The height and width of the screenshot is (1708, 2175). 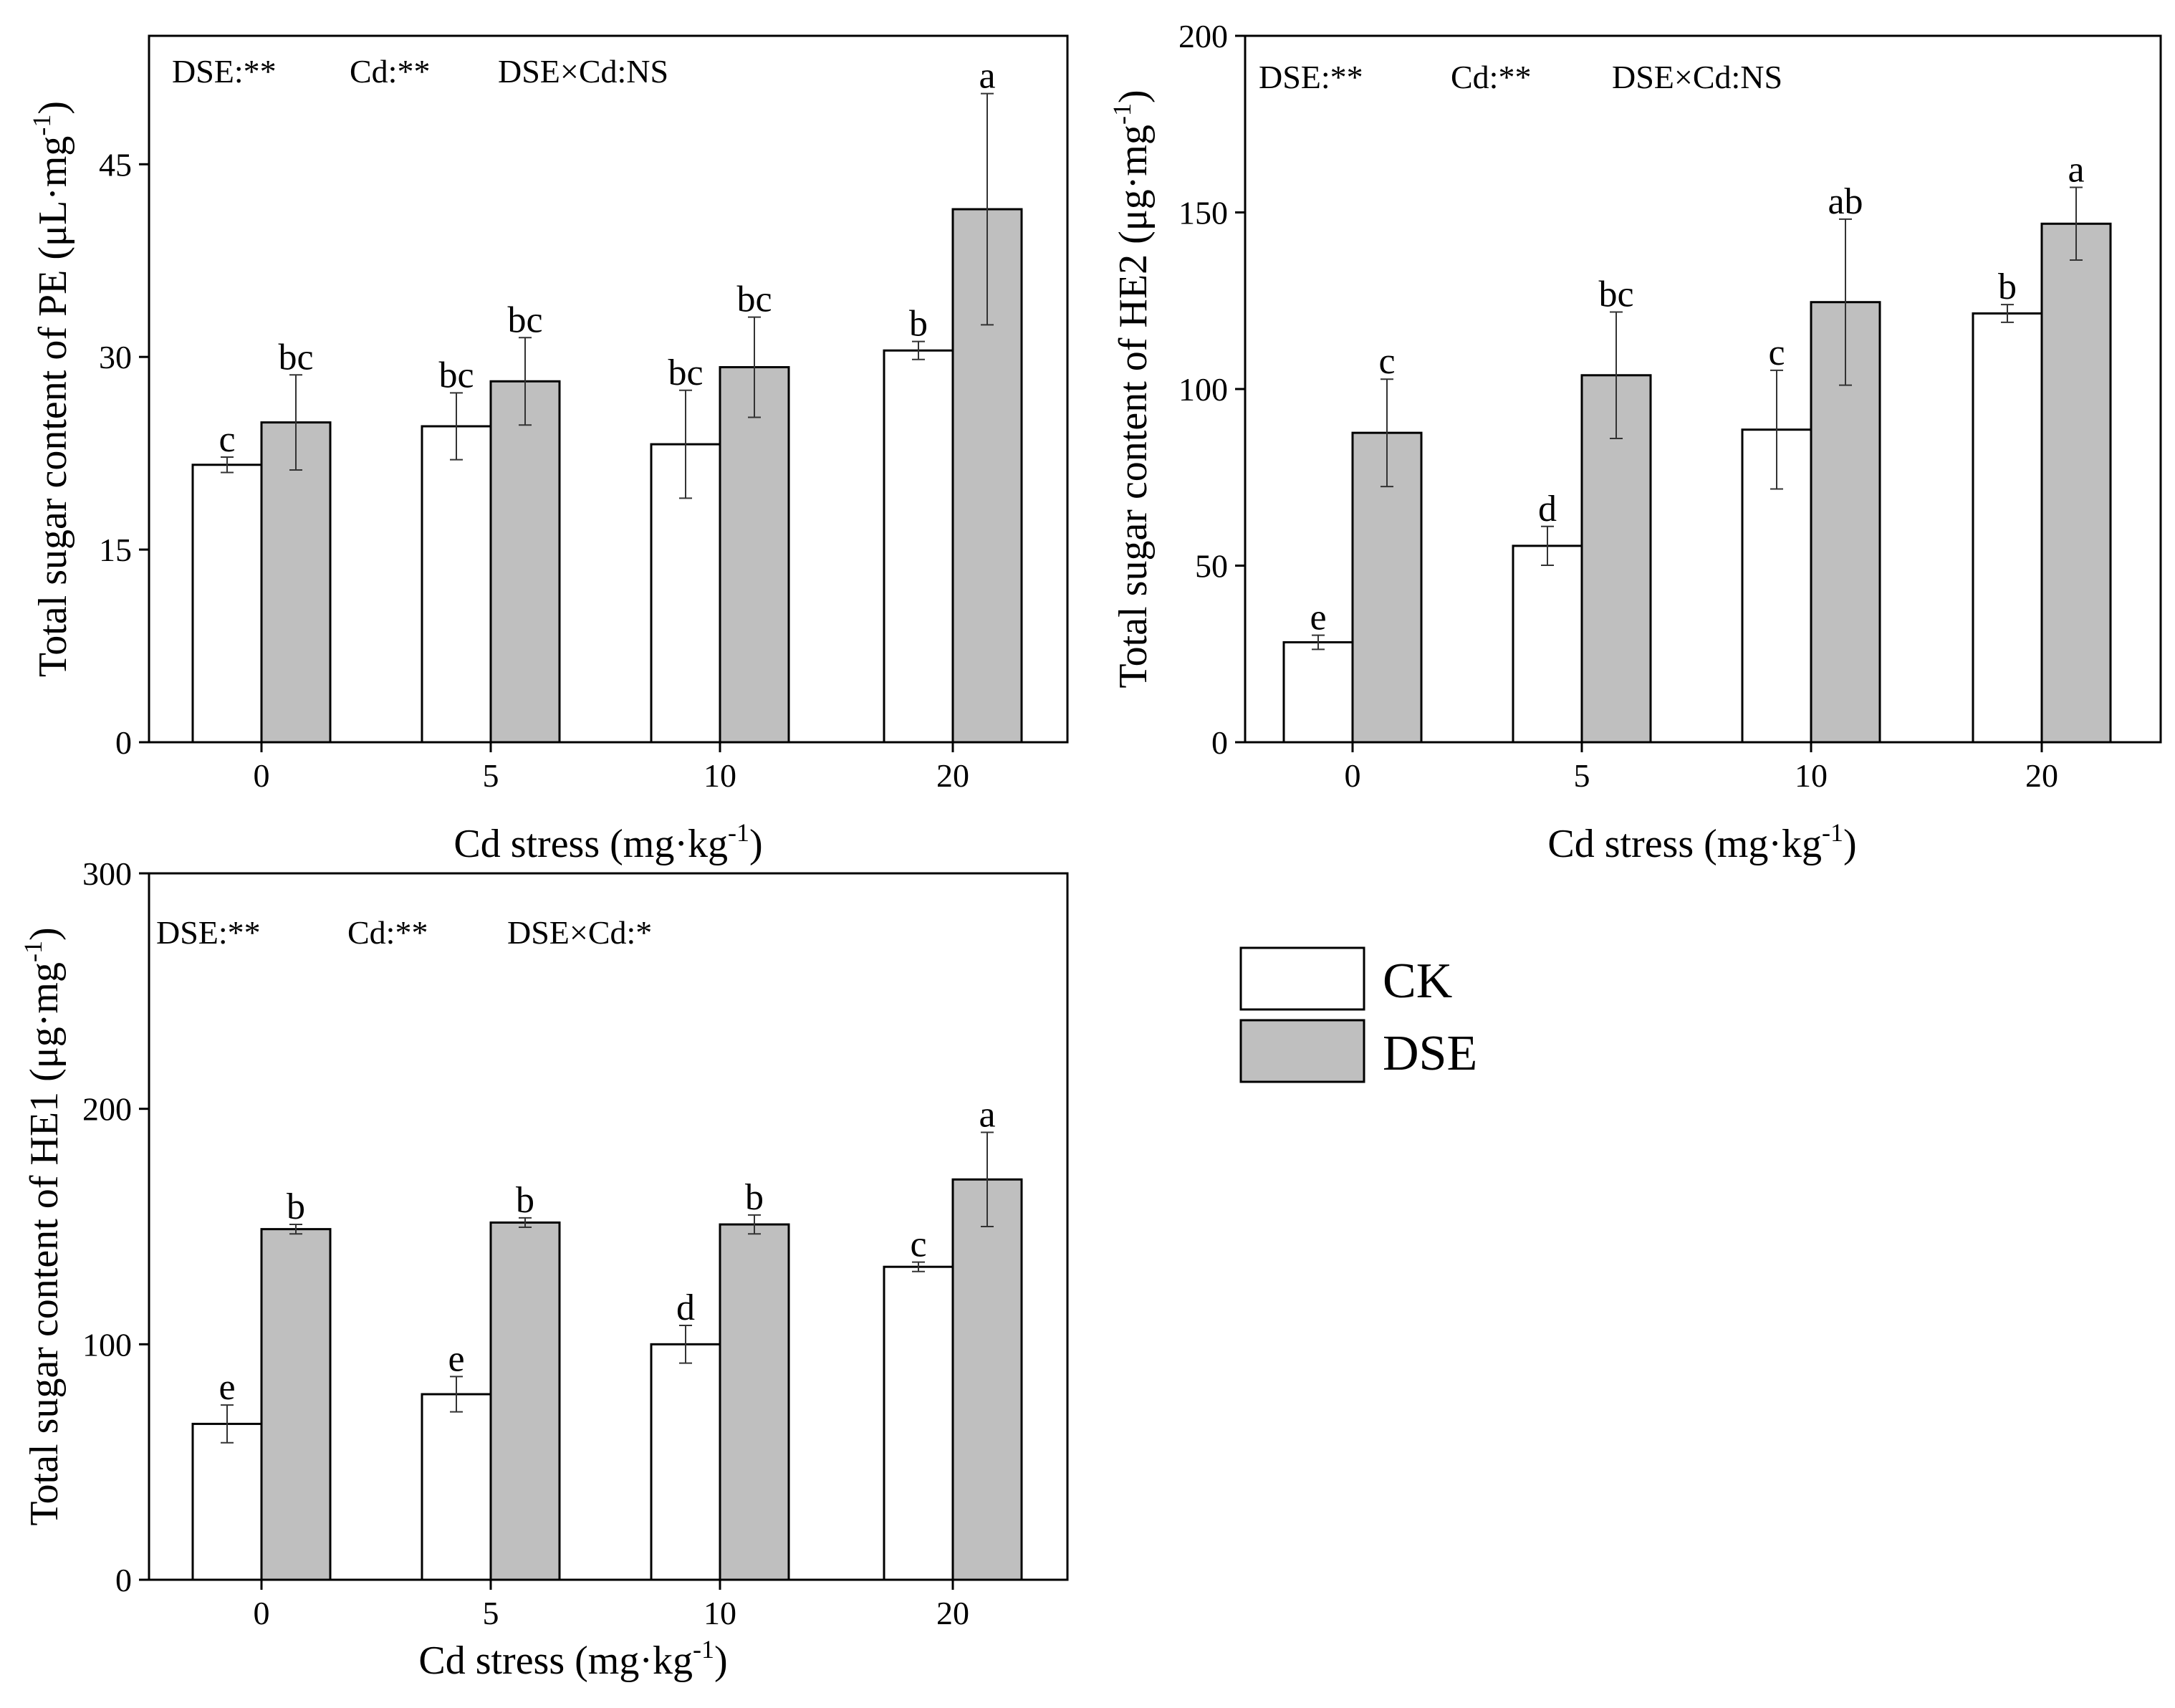 I want to click on stat-cd-pe: Cd:**, so click(x=390, y=71).